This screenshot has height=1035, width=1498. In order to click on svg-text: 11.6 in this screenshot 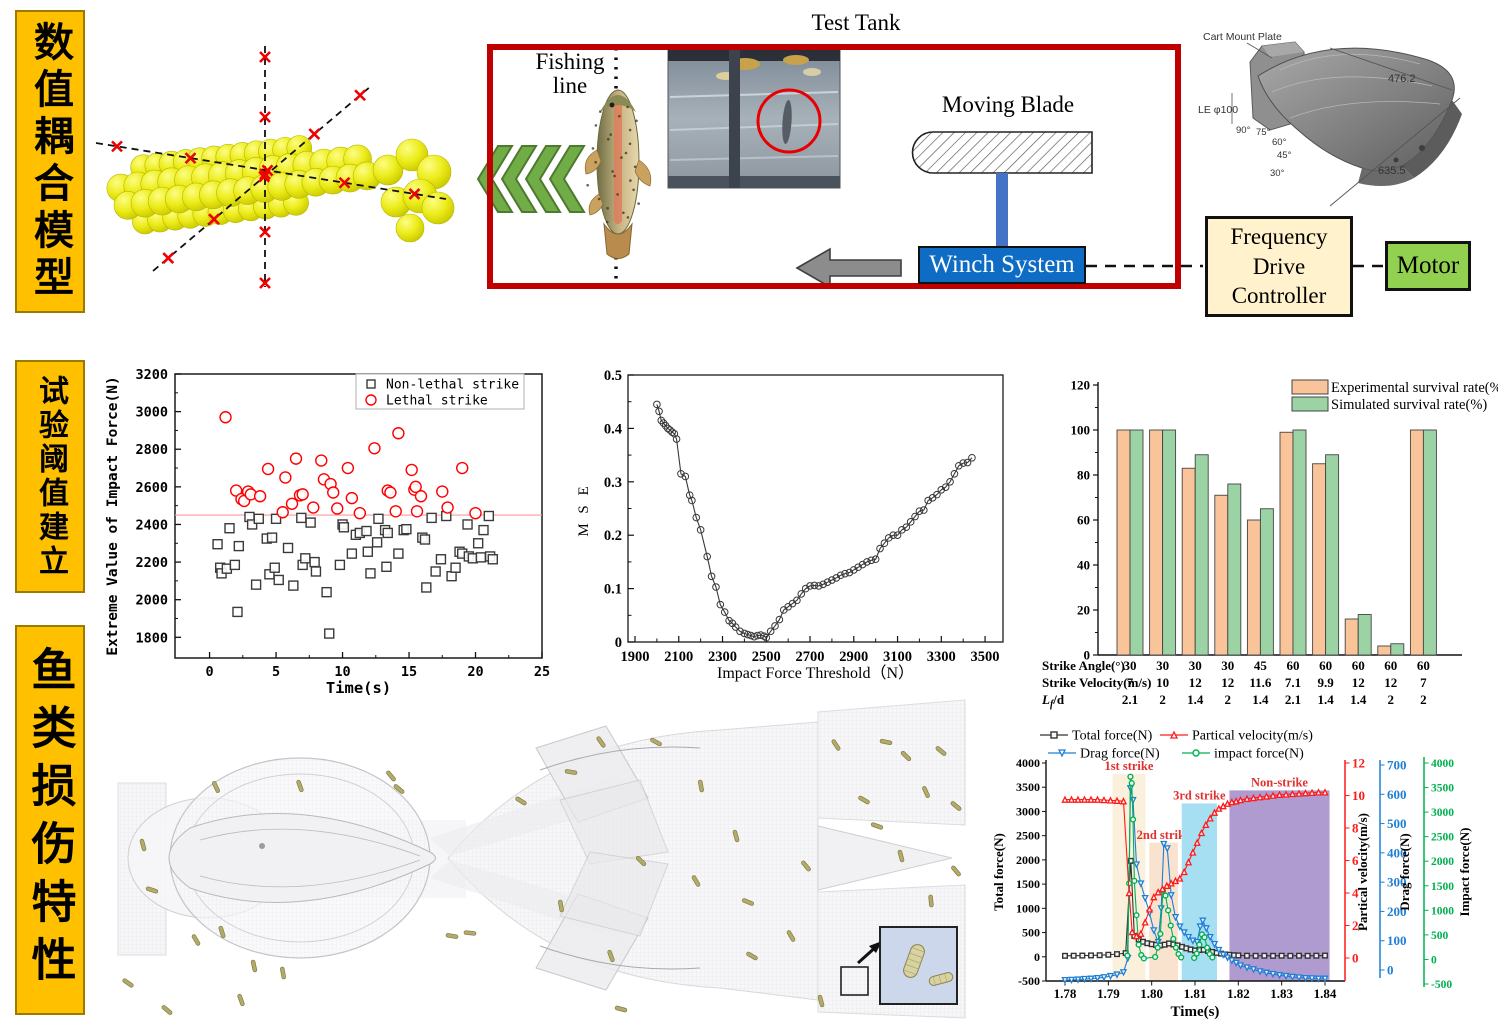, I will do `click(1260, 682)`.